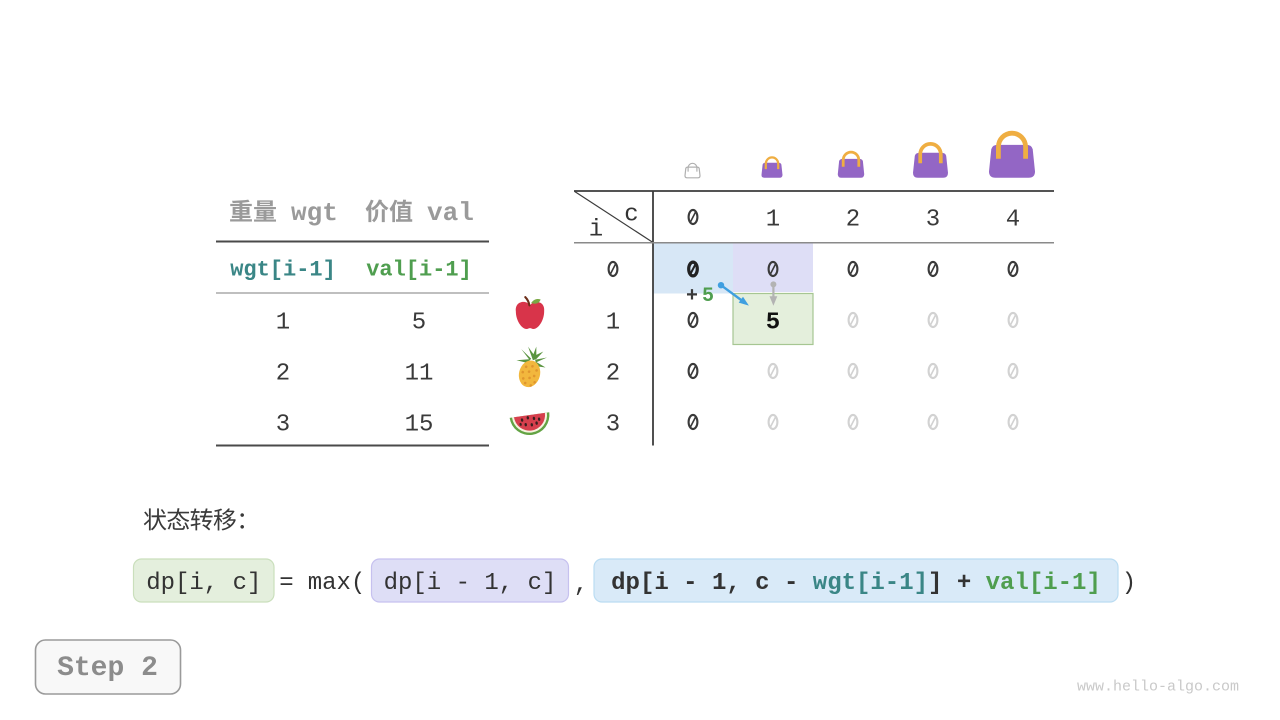 Image resolution: width=1280 pixels, height=720 pixels. I want to click on svg-text: val, so click(450, 213).